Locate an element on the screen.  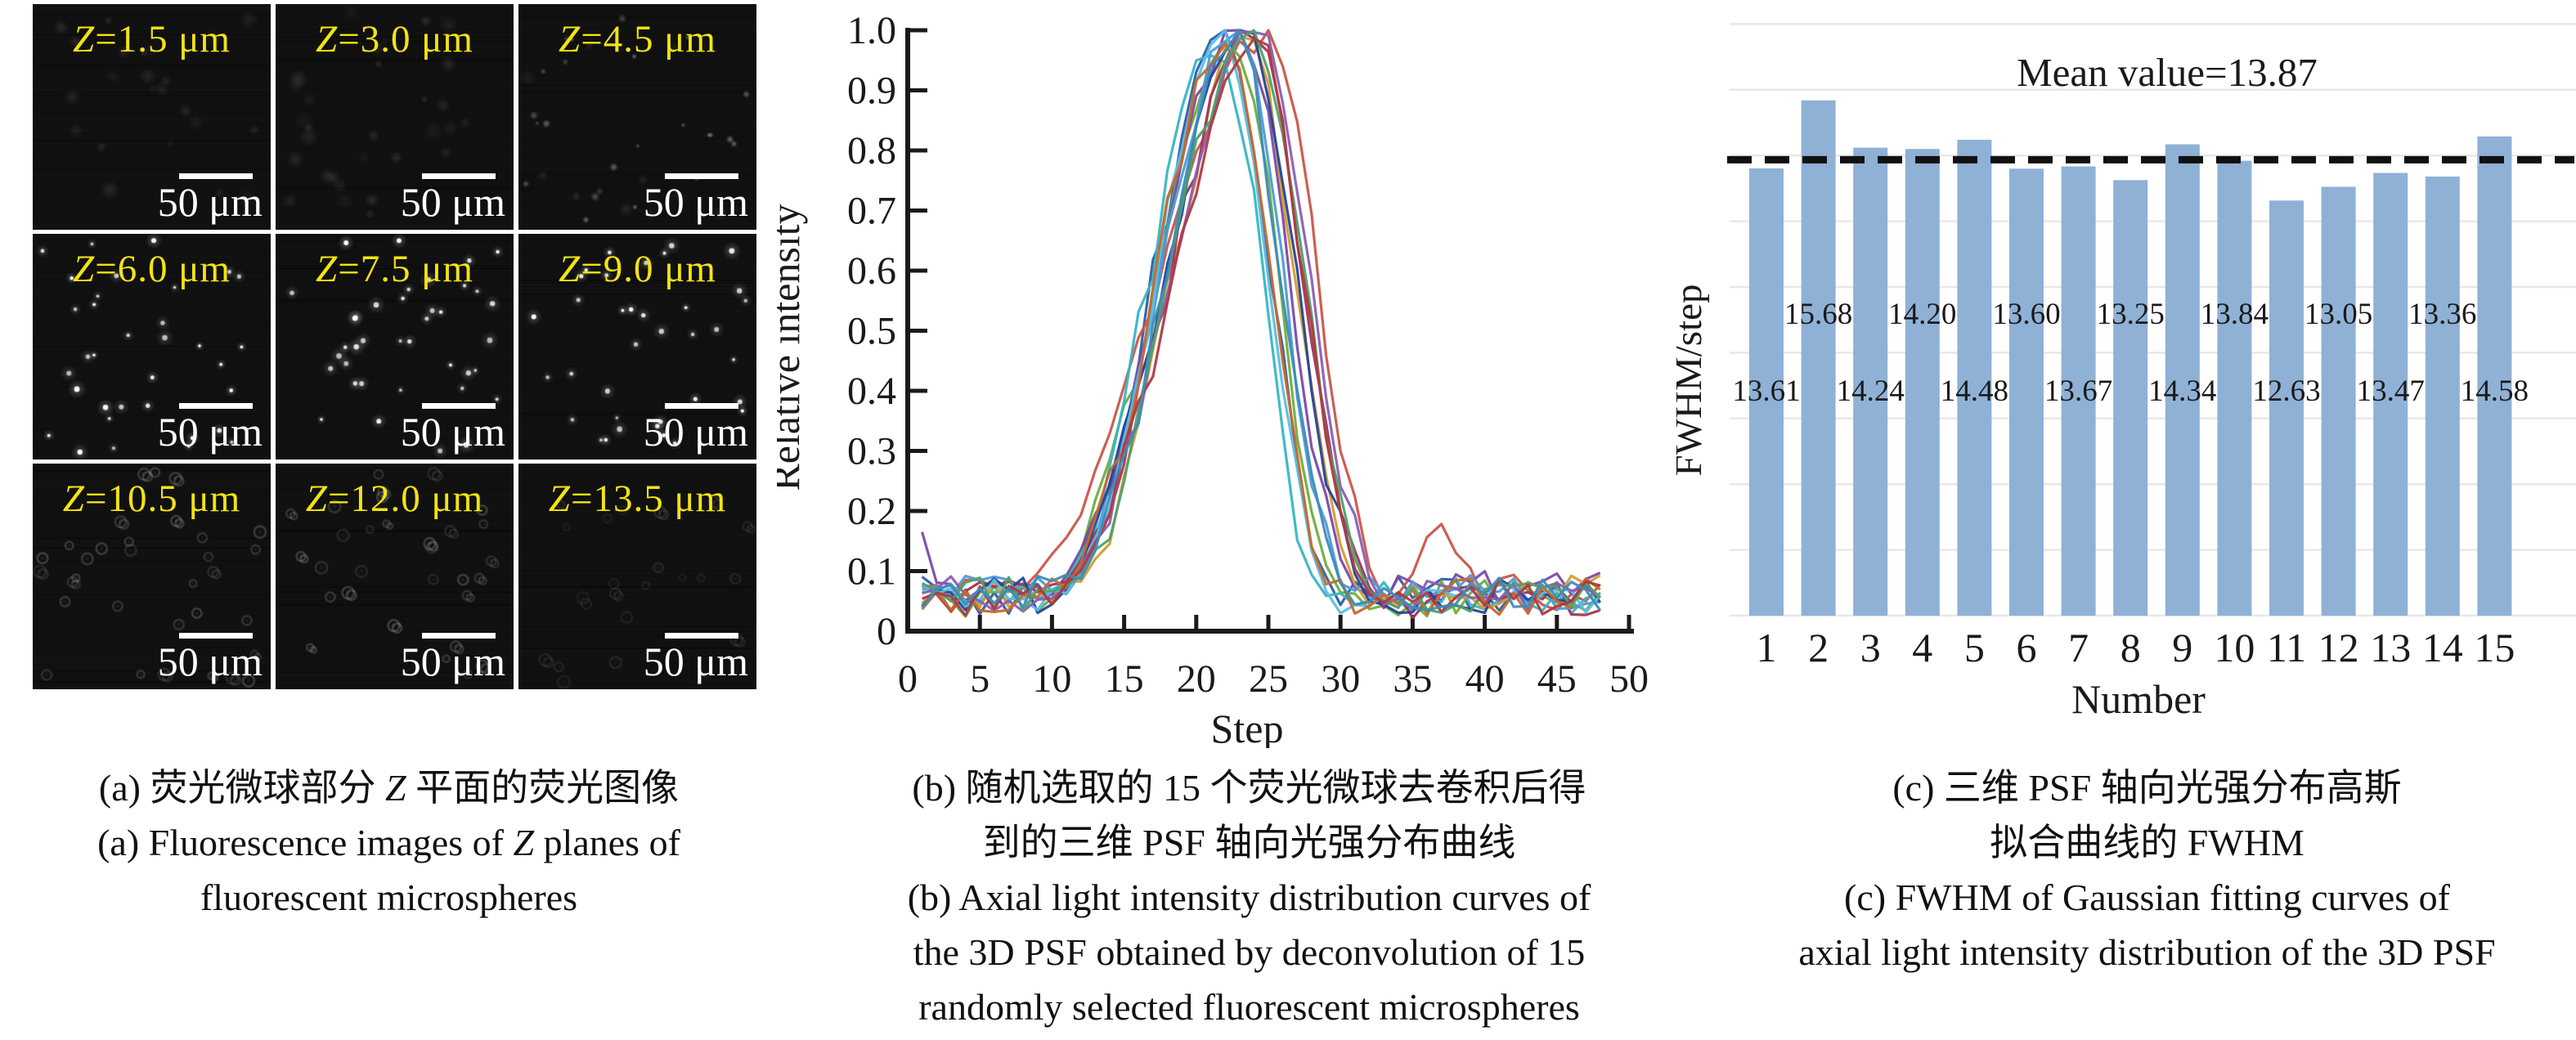
tile-z-label: Z=9.0 μm is located at coordinates (637, 269).